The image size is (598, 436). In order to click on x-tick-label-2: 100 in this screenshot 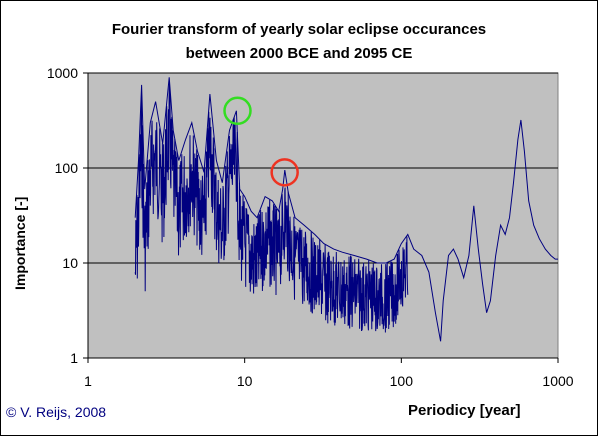, I will do `click(402, 381)`.